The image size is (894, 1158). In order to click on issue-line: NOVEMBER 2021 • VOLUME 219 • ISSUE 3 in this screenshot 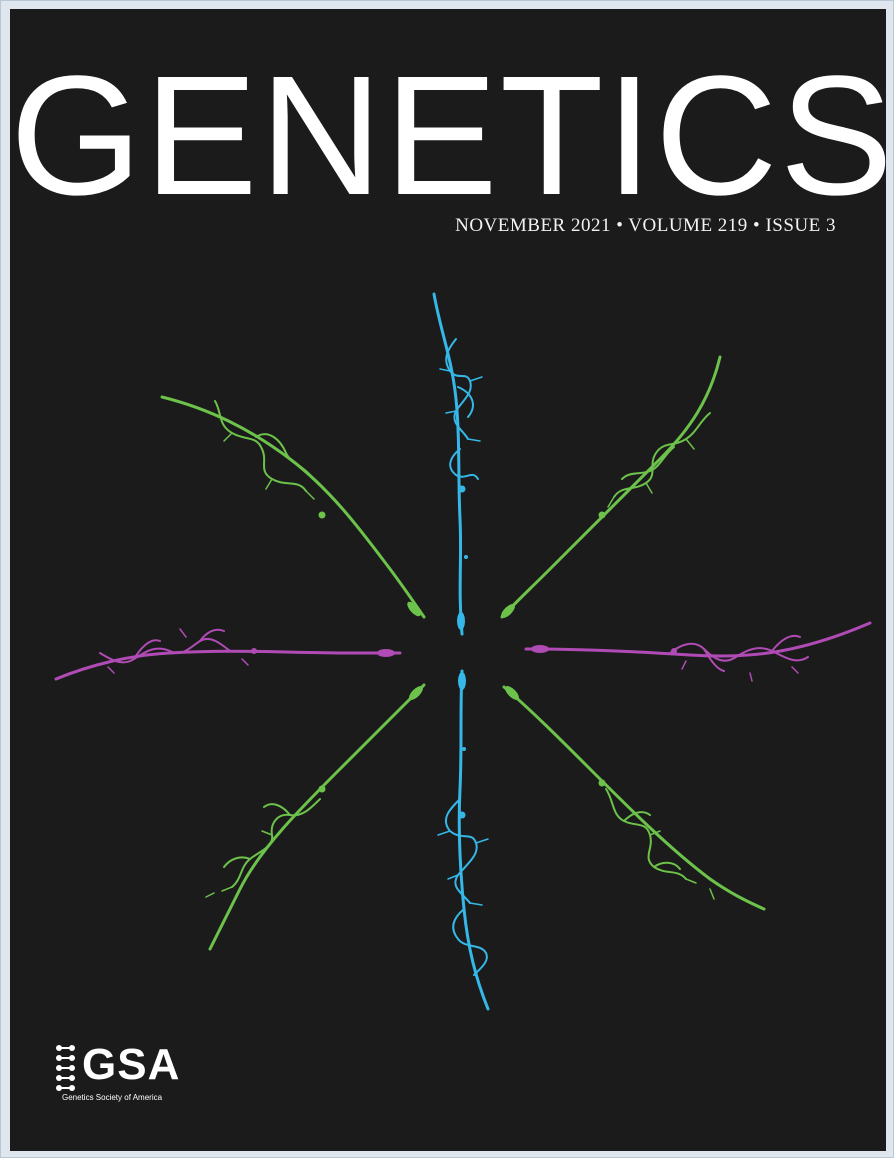, I will do `click(645, 225)`.